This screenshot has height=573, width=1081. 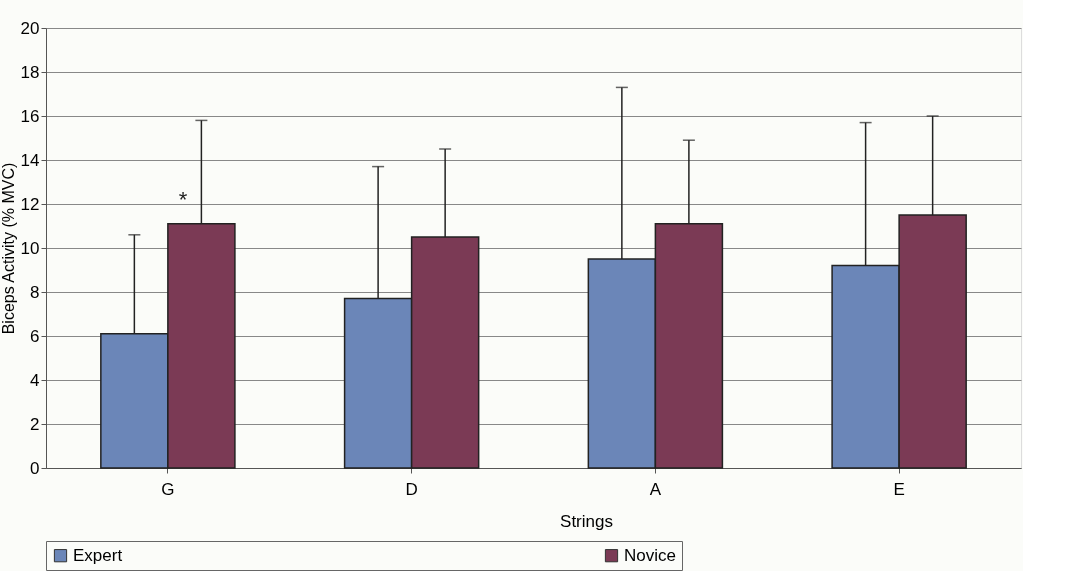 I want to click on y-tick-label: 20, so click(x=30, y=28).